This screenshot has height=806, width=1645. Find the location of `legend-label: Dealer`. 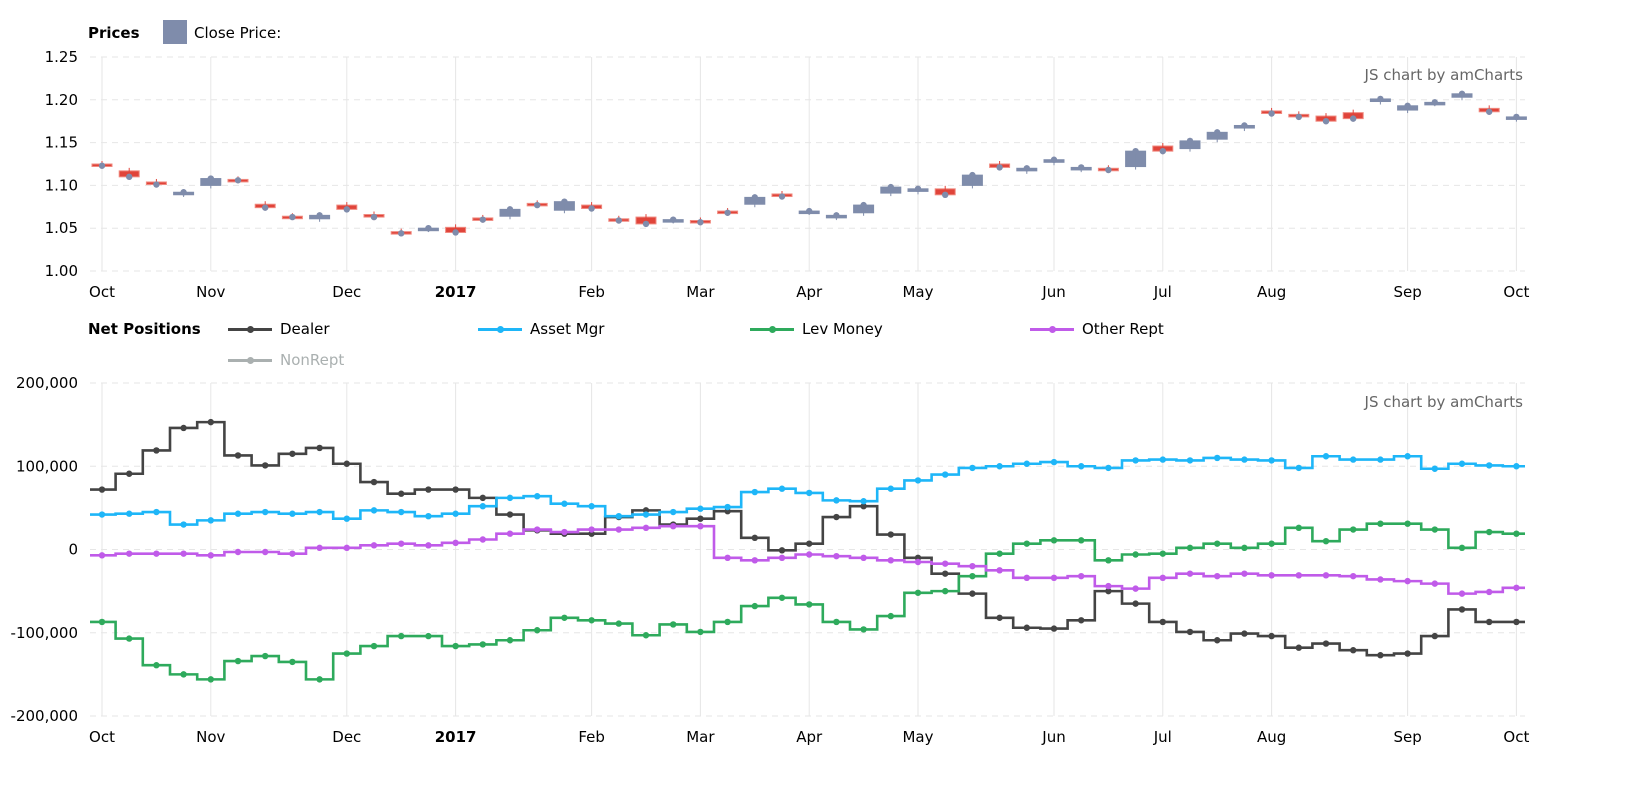

legend-label: Dealer is located at coordinates (305, 329).